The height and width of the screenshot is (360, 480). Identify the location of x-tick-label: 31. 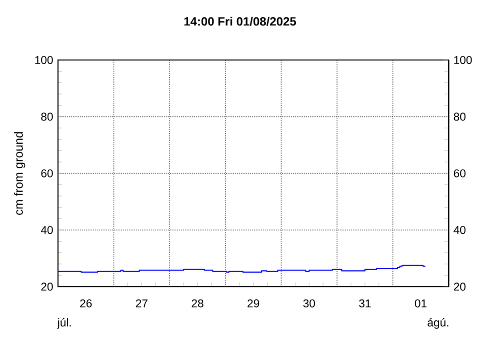
(365, 303).